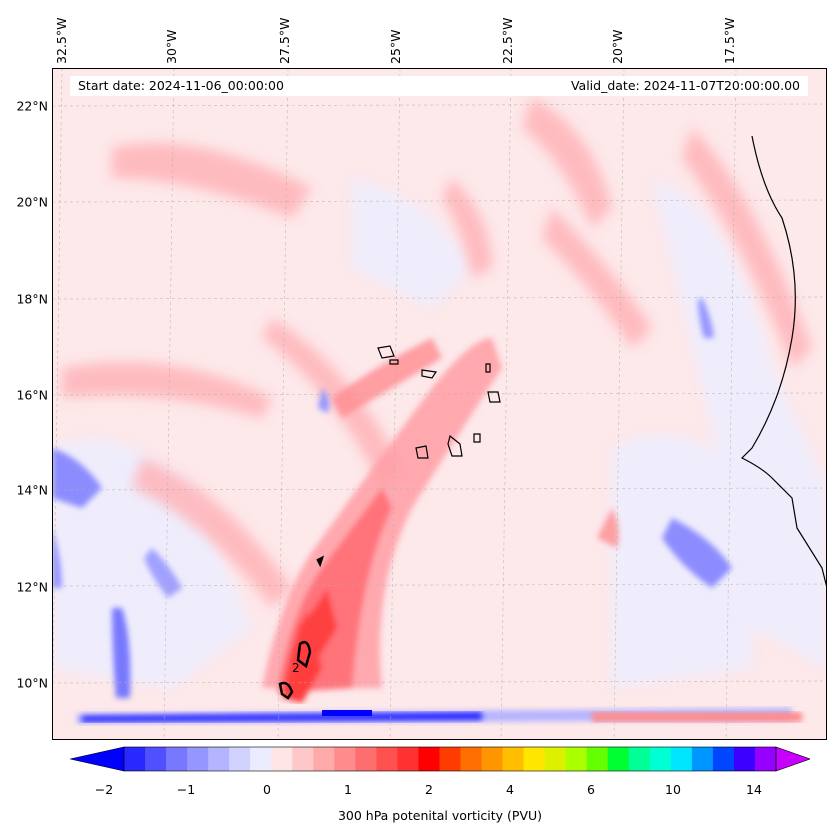 This screenshot has height=836, width=837. What do you see at coordinates (729, 40) in the screenshot?
I see `lon-label-17-5w: 17.5°W` at bounding box center [729, 40].